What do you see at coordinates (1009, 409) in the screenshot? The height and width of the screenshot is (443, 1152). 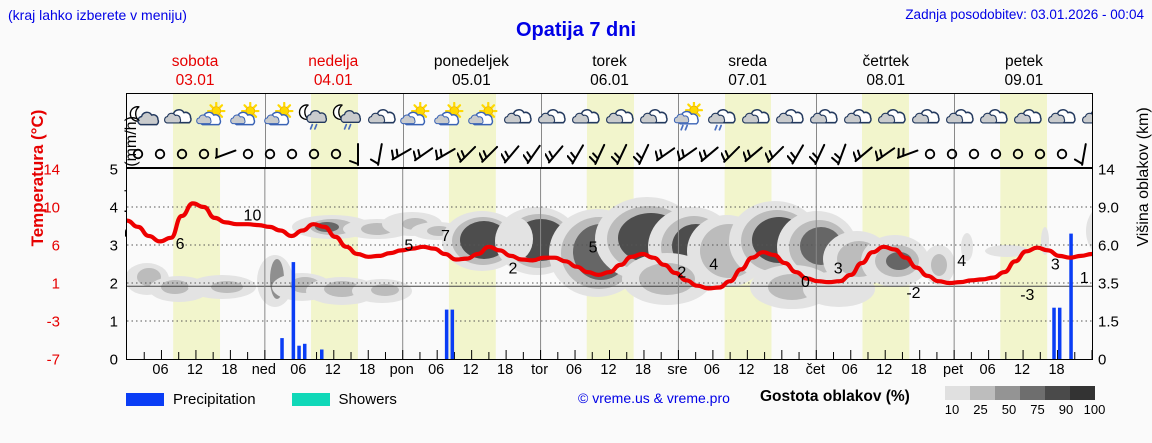 I see `cloud-scale-label: 50` at bounding box center [1009, 409].